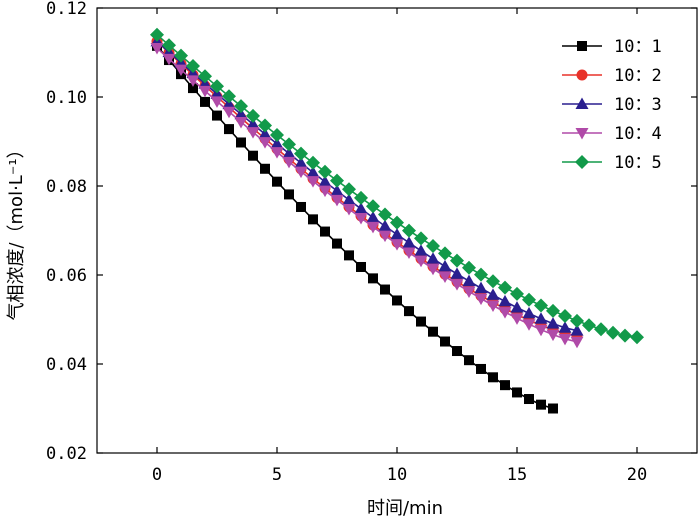 Image resolution: width=700 pixels, height=523 pixels. I want to click on legend-label: 10：2, so click(638, 76).